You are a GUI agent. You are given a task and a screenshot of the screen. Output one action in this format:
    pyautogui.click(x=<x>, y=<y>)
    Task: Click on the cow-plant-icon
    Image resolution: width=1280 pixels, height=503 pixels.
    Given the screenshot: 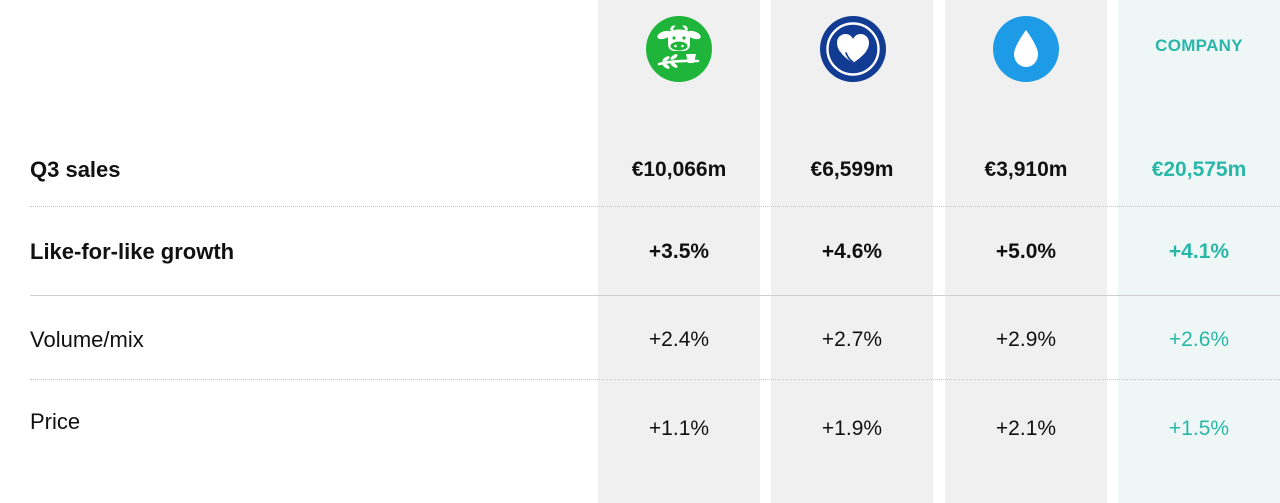 What is the action you would take?
    pyautogui.click(x=679, y=49)
    